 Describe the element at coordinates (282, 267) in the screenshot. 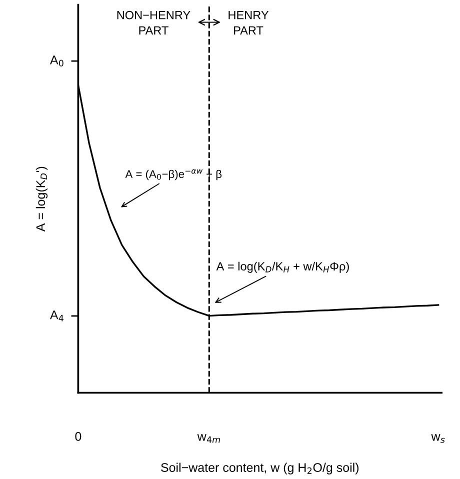

I see `annotation: A = log(K$_{D}$/K$_{H}$ + w/K$_{H}$Φρ)` at that location.